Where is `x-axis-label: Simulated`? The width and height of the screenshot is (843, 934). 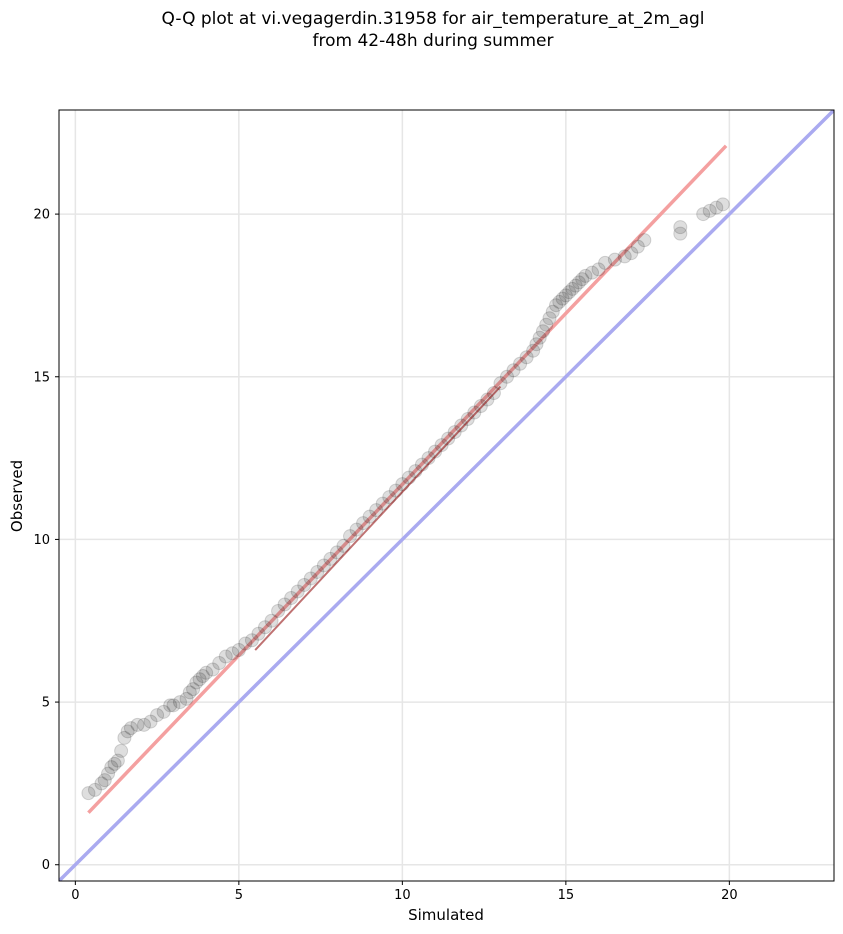
x-axis-label: Simulated is located at coordinates (446, 915).